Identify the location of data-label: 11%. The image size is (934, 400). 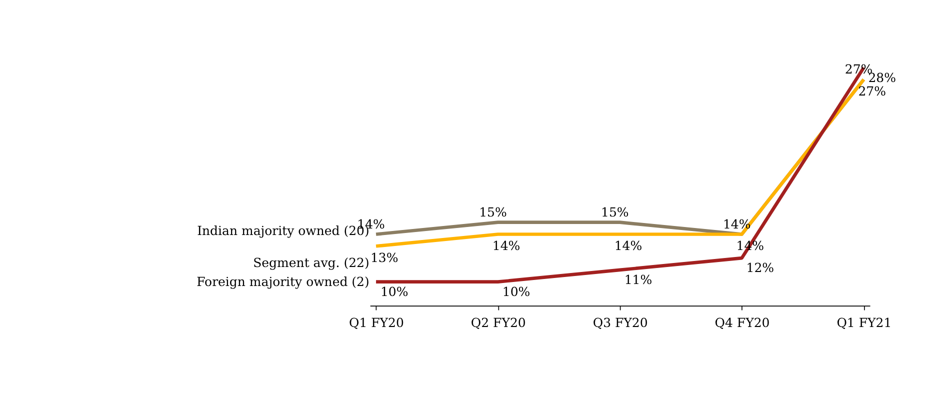
(638, 280).